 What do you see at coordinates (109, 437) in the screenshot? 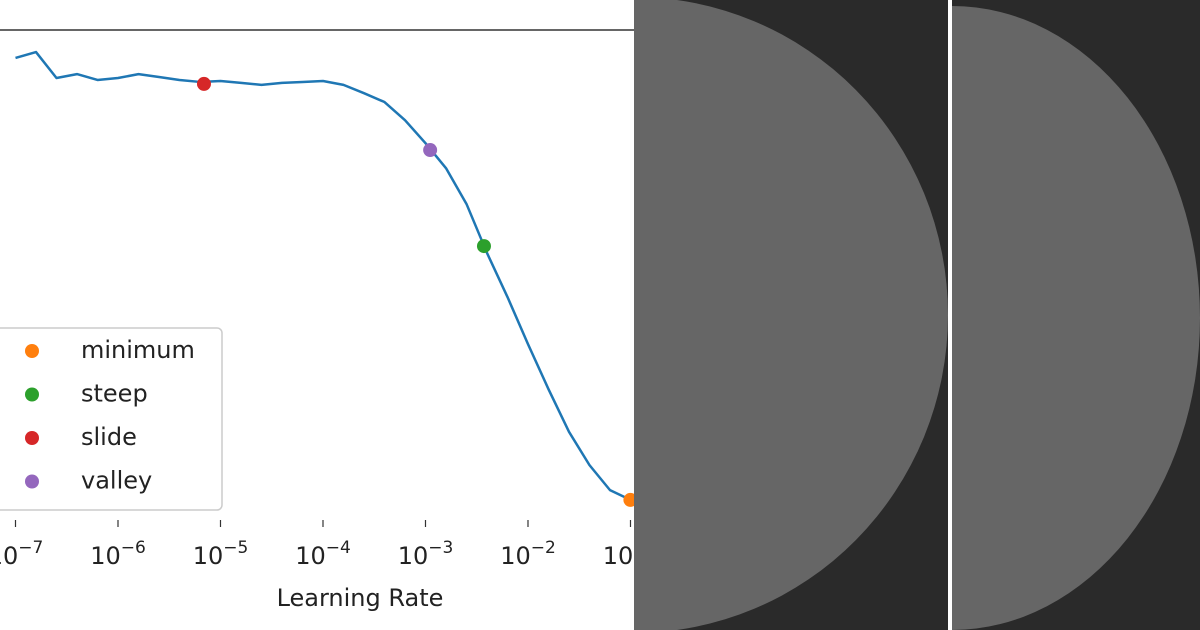
I see `legend-label: slide` at bounding box center [109, 437].